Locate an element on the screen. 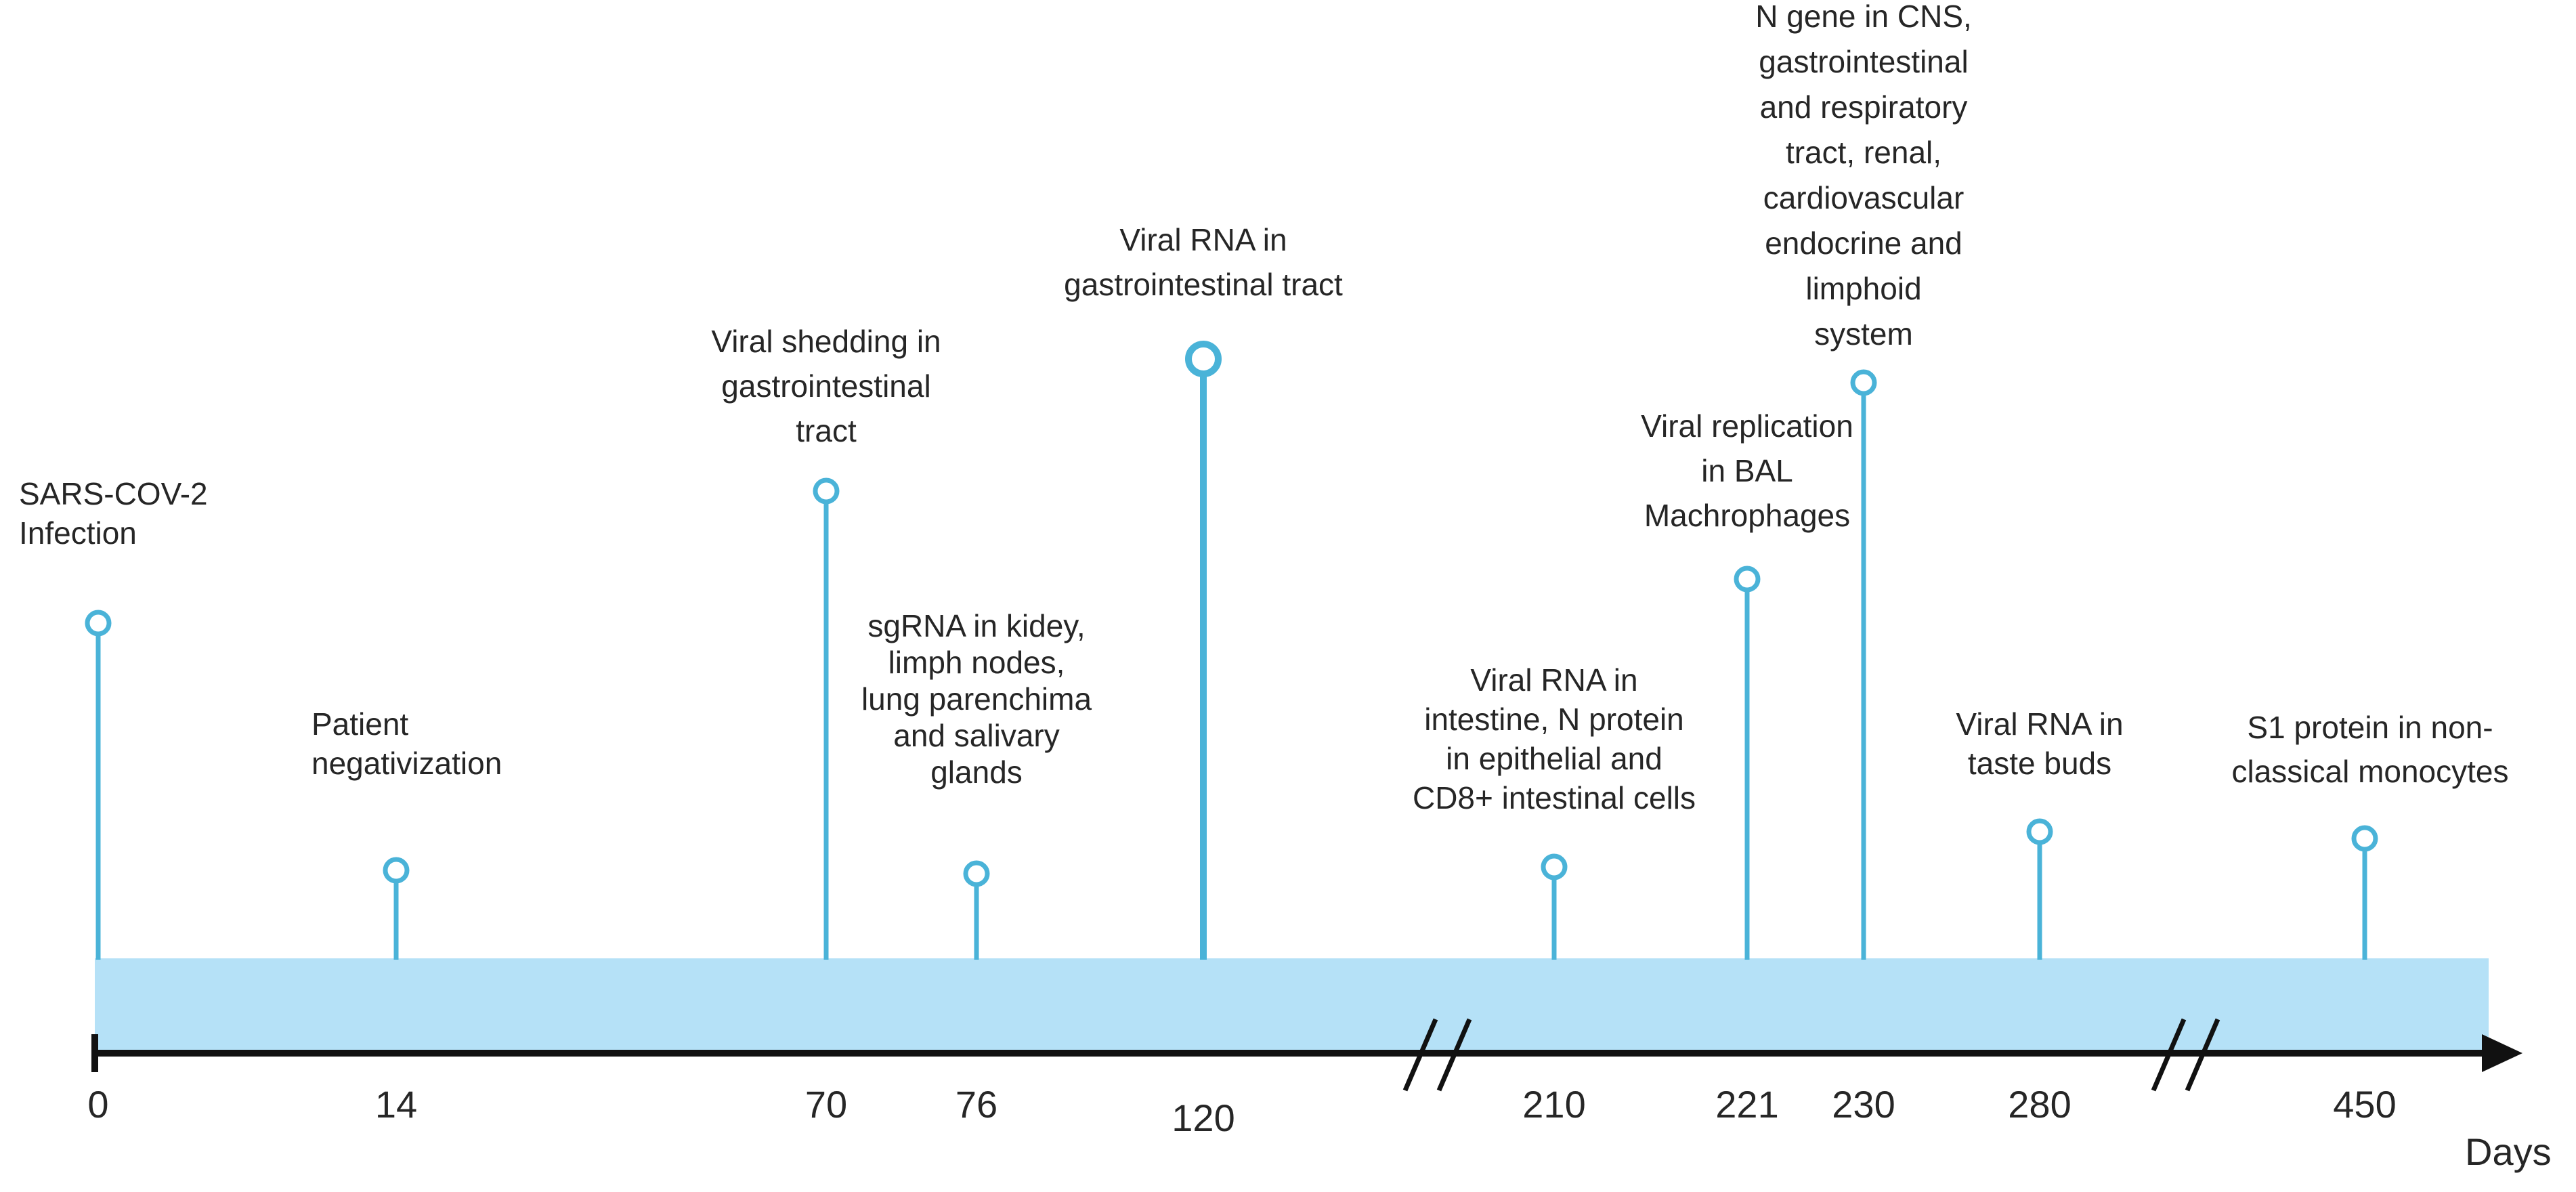 Image resolution: width=2576 pixels, height=1192 pixels. event-label-line: tract is located at coordinates (826, 430).